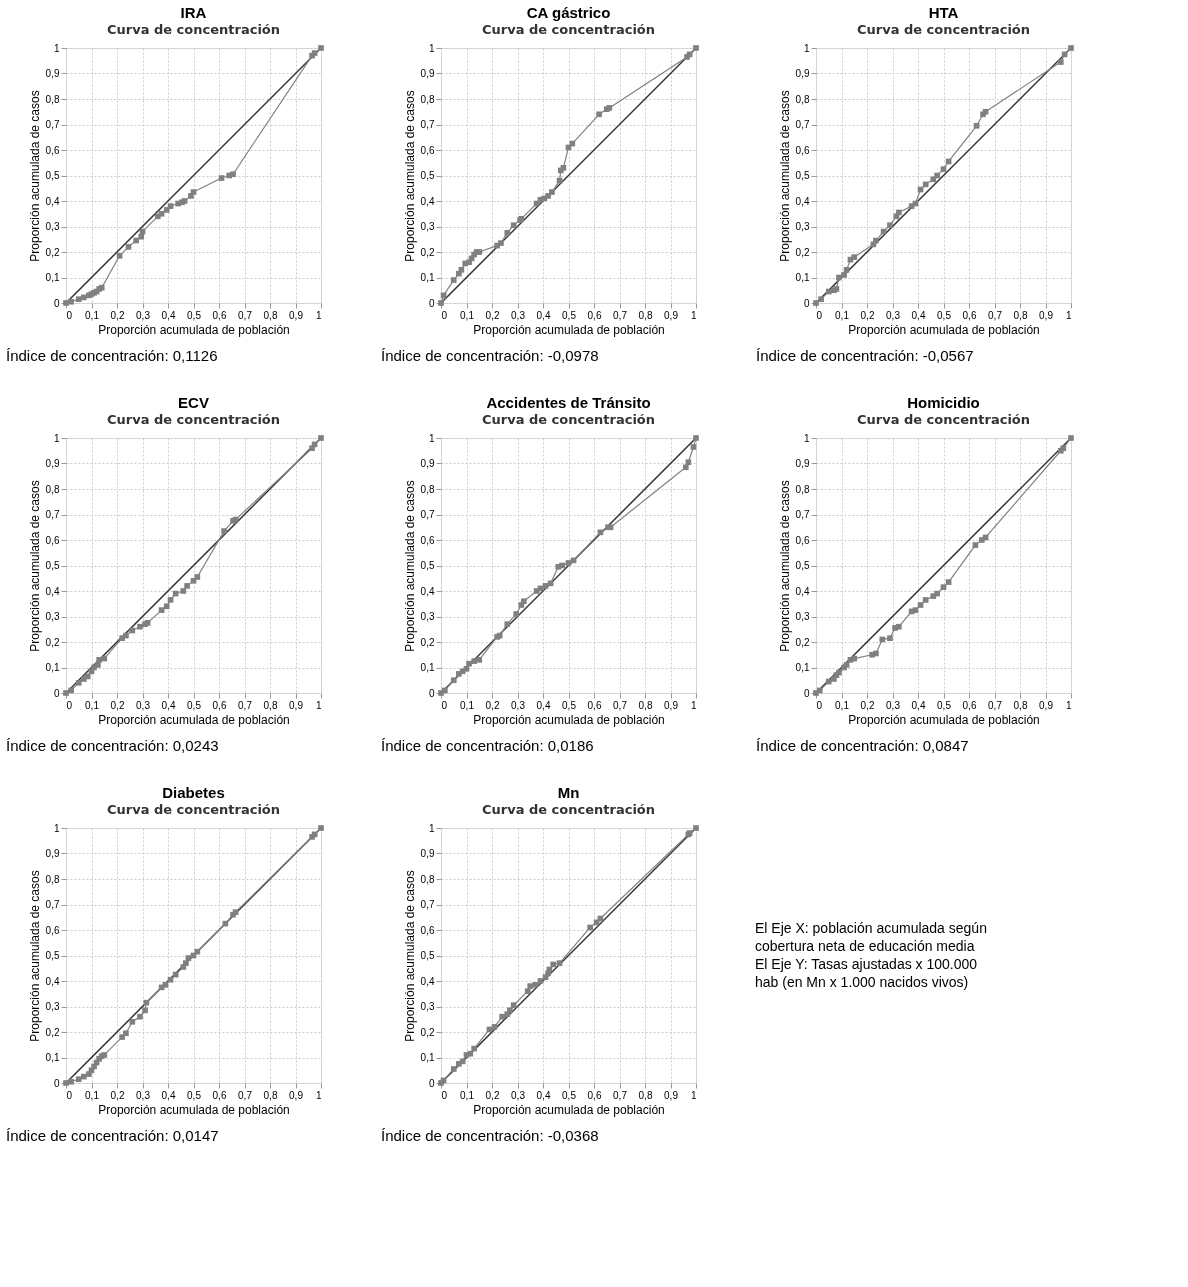 The width and height of the screenshot is (1188, 1287). What do you see at coordinates (871, 936) in the screenshot?
I see `text: El Eje X: población acumulada según cobertura neta de educación media` at bounding box center [871, 936].